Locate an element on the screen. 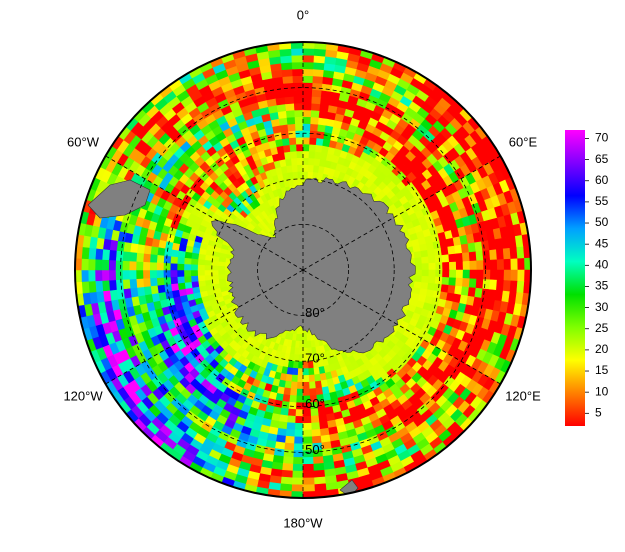 This screenshot has width=625, height=552. colorbar-tick-label: 50 is located at coordinates (602, 222).